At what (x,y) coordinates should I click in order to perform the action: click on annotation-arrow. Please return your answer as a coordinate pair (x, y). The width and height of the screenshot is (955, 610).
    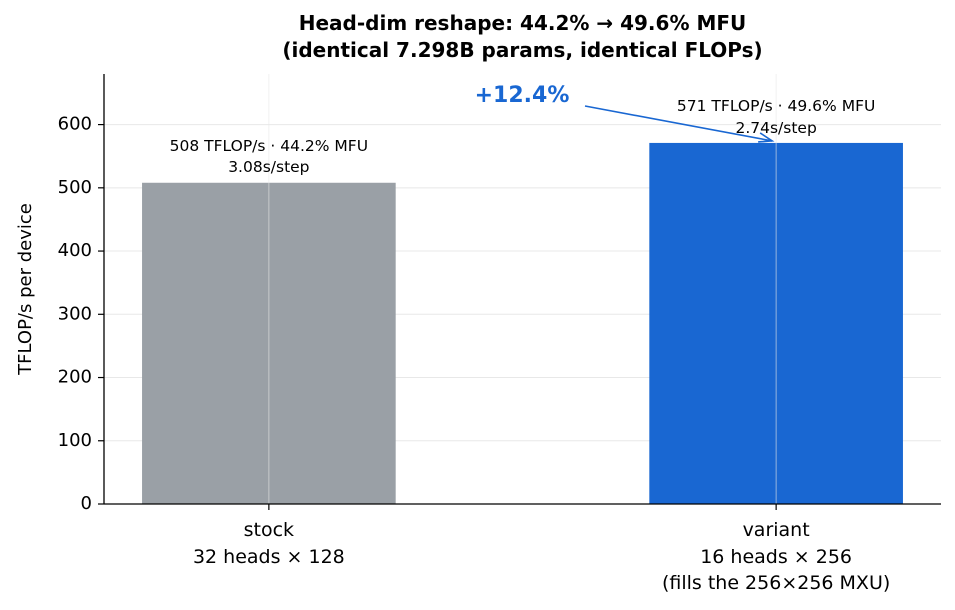
    Looking at the image, I should click on (678, 123).